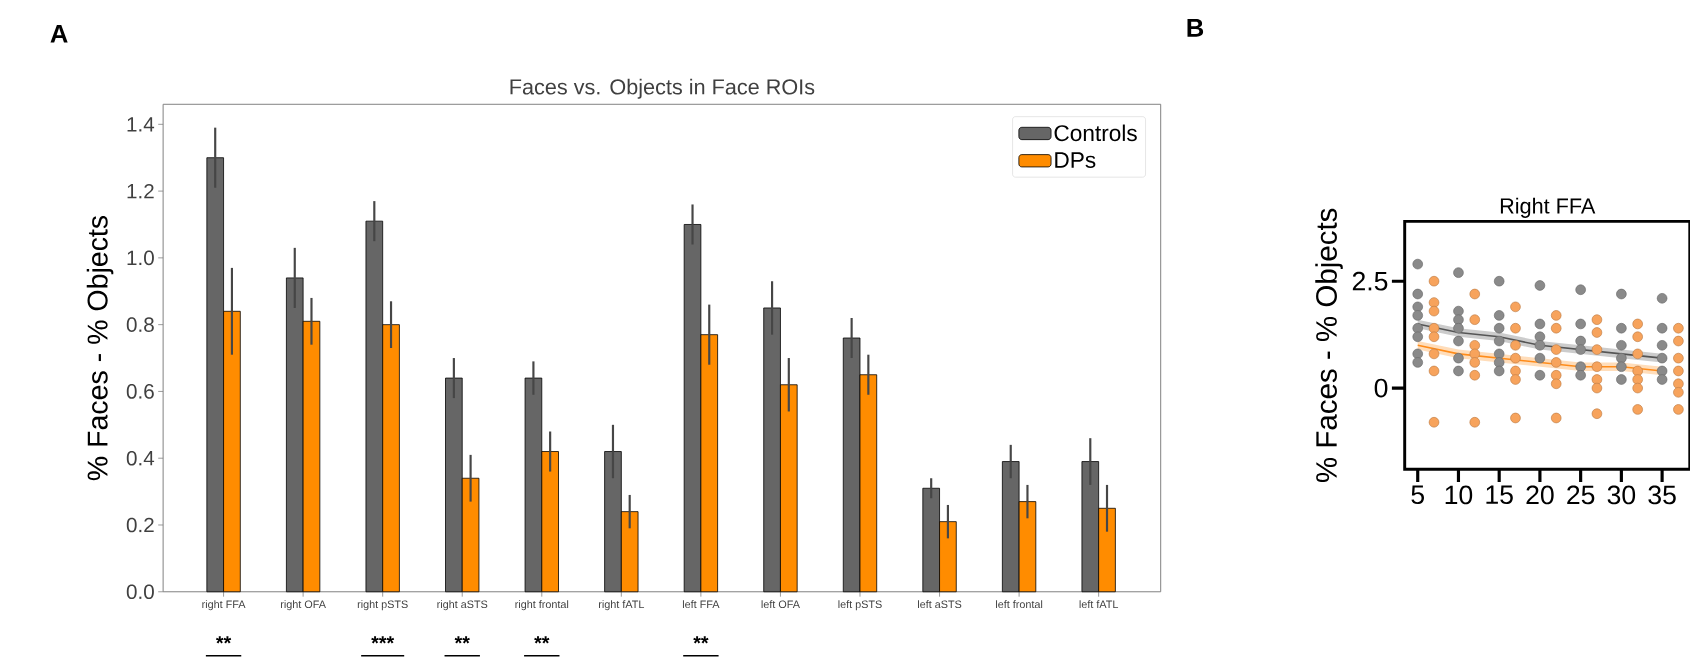 This screenshot has height=662, width=1690. What do you see at coordinates (1581, 495) in the screenshot?
I see `x-tick-label: 25` at bounding box center [1581, 495].